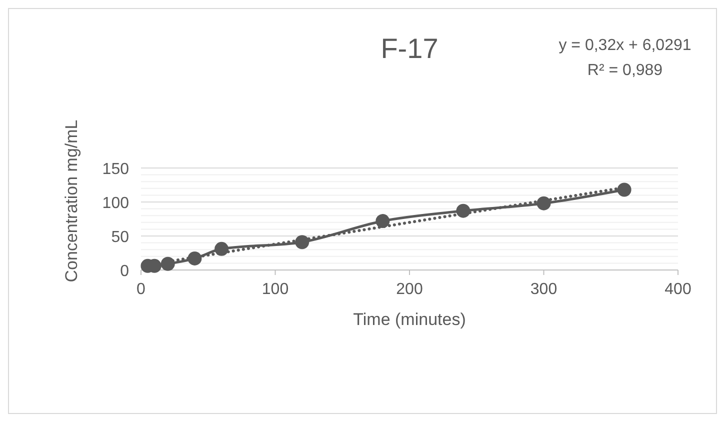 The height and width of the screenshot is (422, 725). I want to click on y-axis-title: Concentration mg/mL, so click(71, 201).